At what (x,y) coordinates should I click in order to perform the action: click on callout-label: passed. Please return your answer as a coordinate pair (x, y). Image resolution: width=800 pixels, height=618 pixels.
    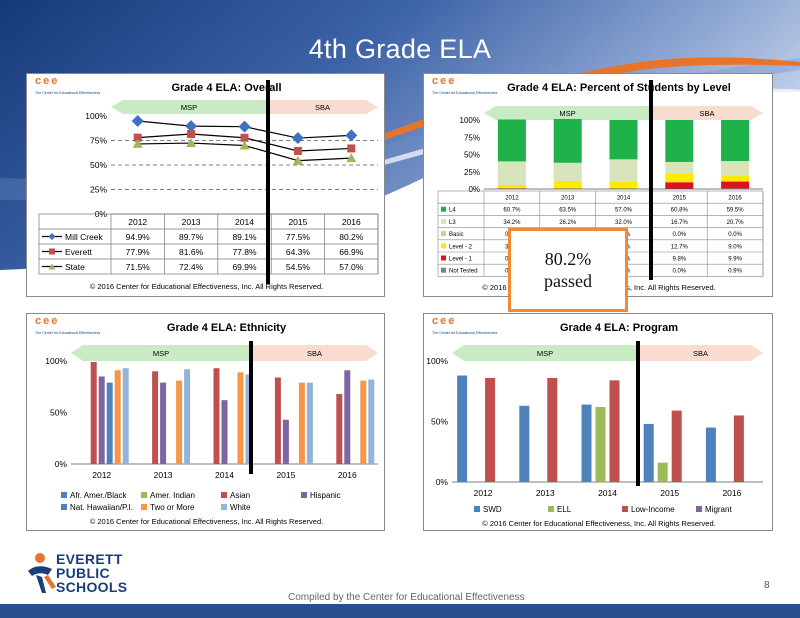
    Looking at the image, I should click on (568, 281).